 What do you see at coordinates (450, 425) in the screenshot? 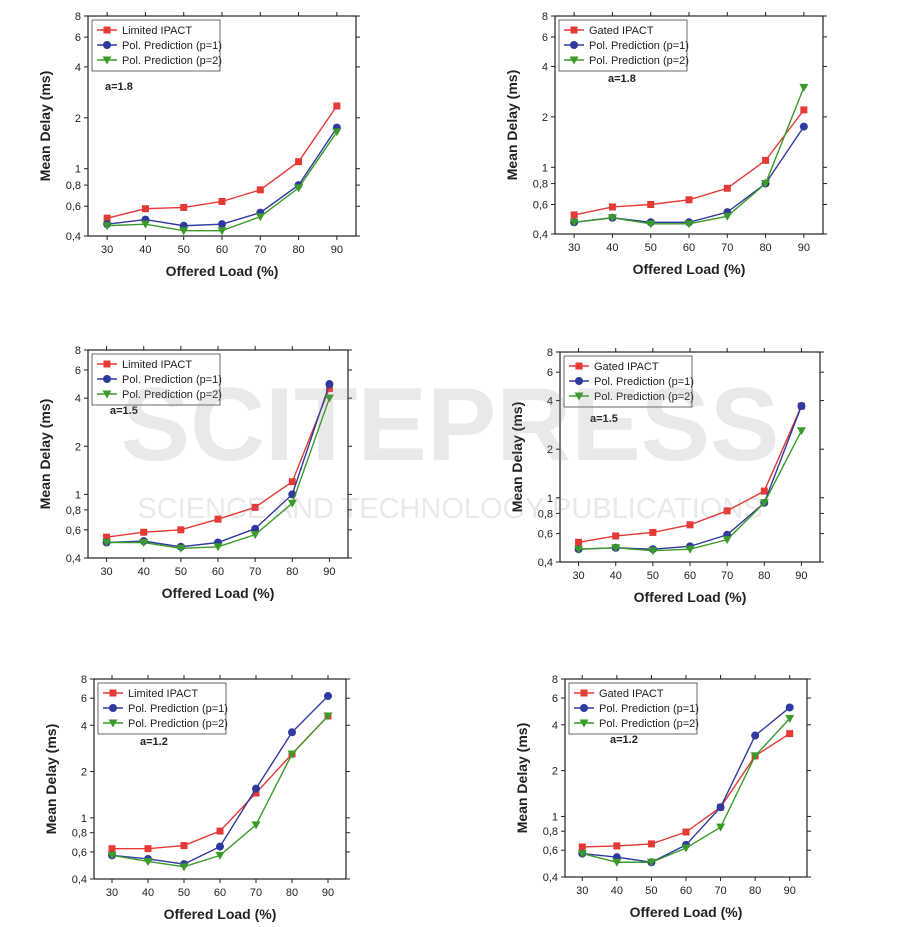
I see `watermark-main: SCITEPRESS` at bounding box center [450, 425].